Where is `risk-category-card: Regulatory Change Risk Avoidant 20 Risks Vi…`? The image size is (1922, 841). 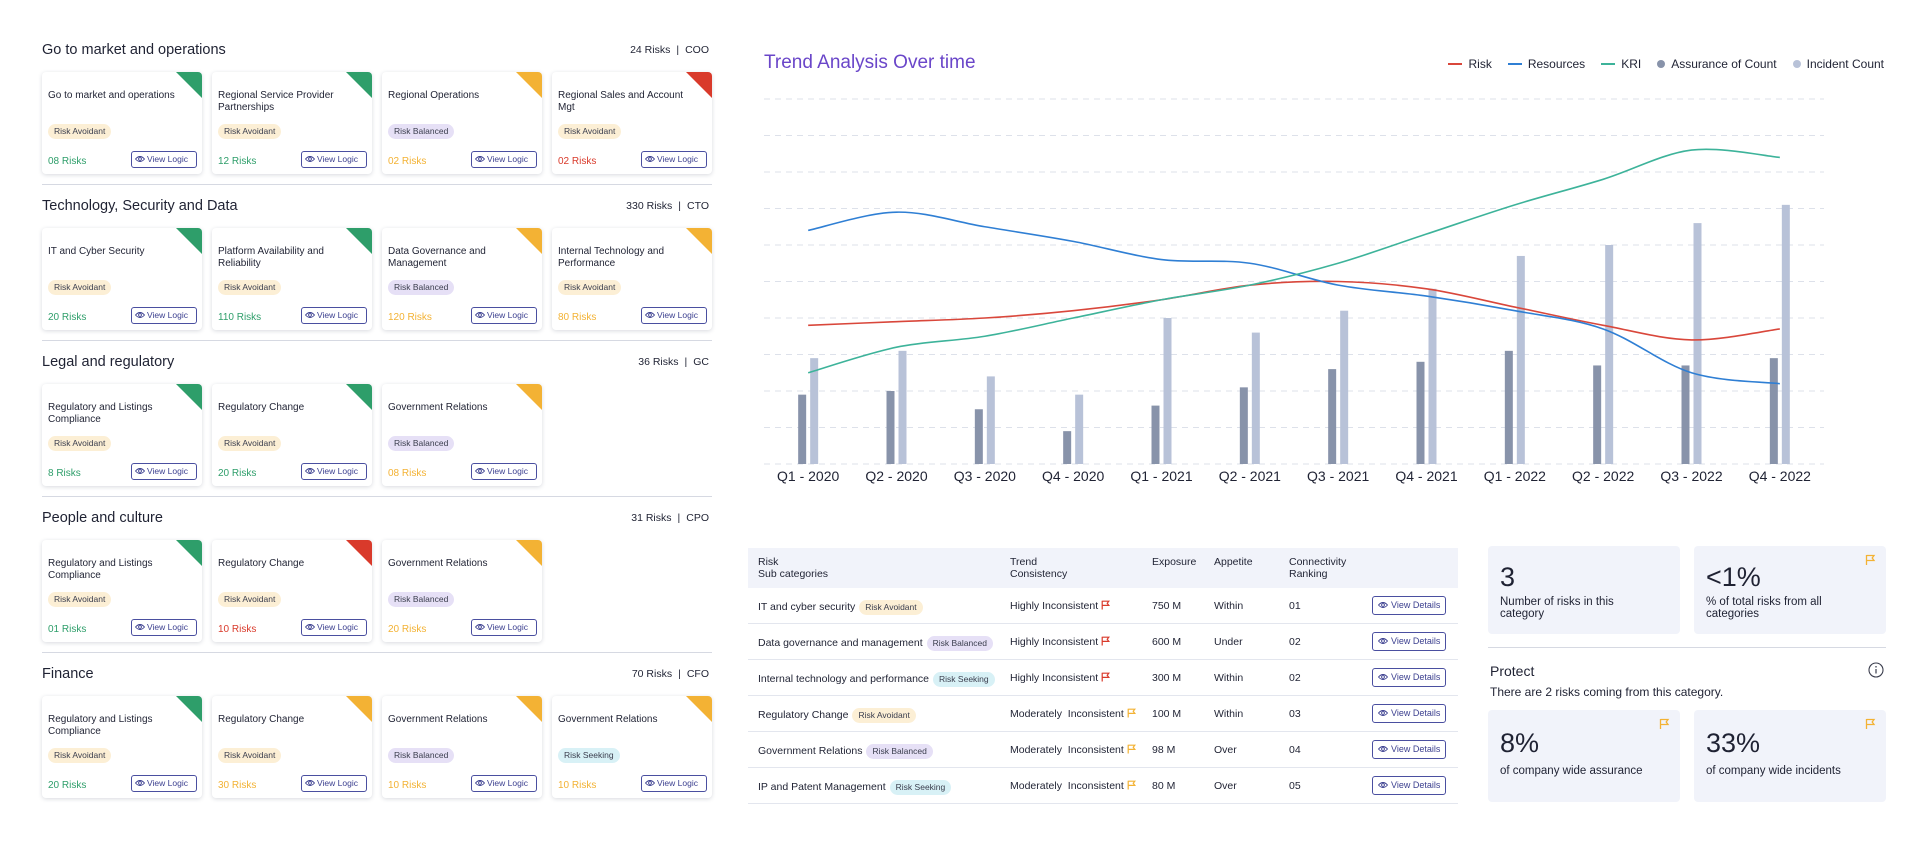 risk-category-card: Regulatory Change Risk Avoidant 20 Risks Vi… is located at coordinates (292, 435).